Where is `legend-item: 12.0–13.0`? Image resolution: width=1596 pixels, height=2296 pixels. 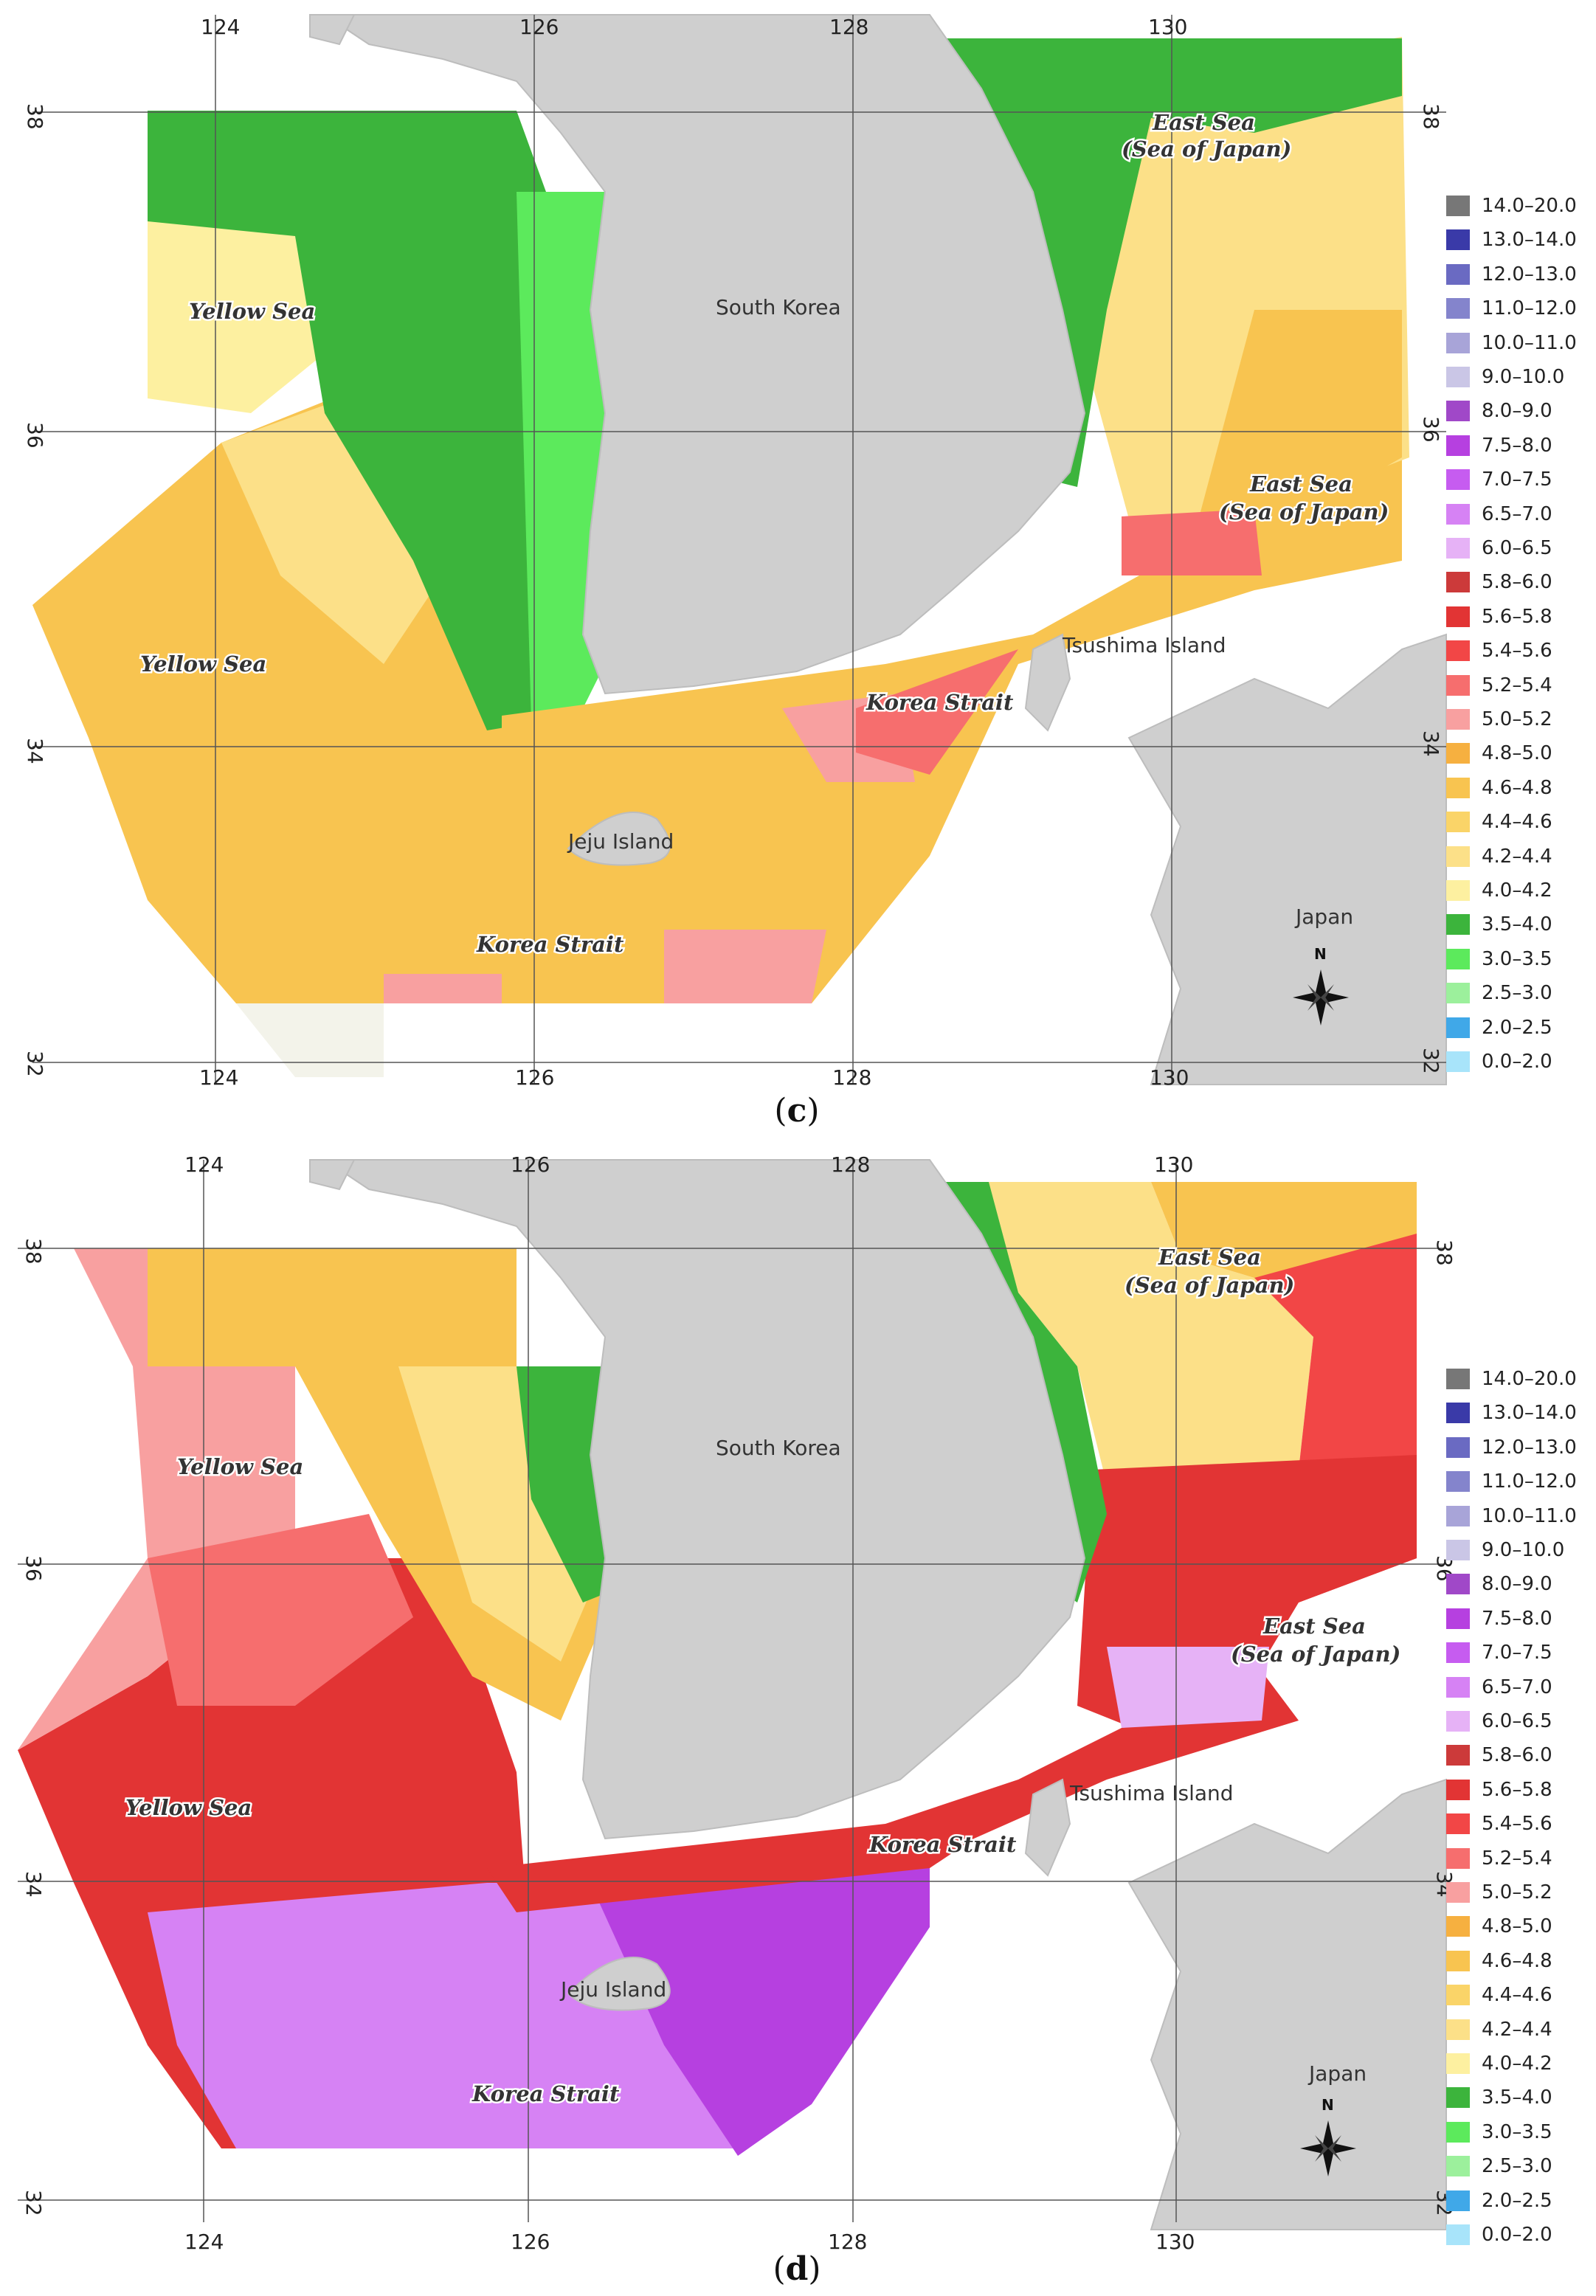
legend-item: 12.0–13.0 is located at coordinates (1520, 1447).